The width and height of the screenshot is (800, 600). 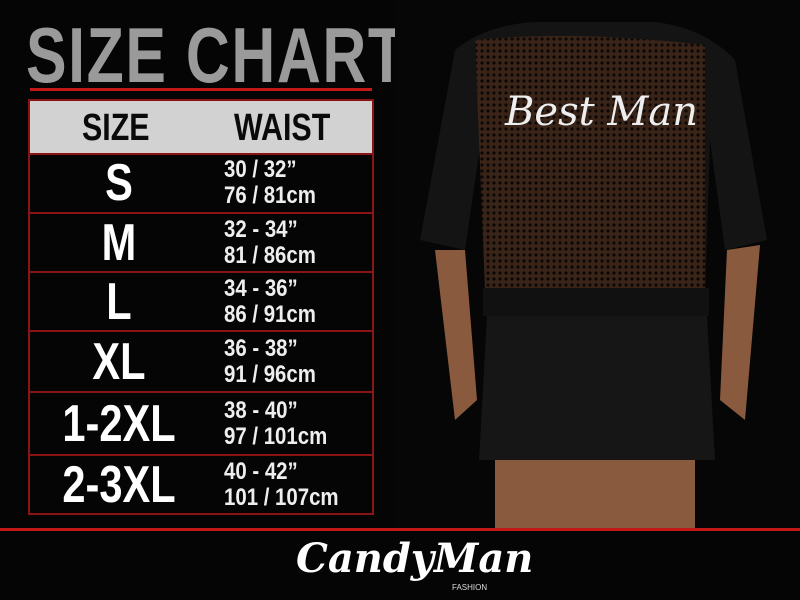 What do you see at coordinates (270, 195) in the screenshot?
I see `waist-cm: 76 / 81cm` at bounding box center [270, 195].